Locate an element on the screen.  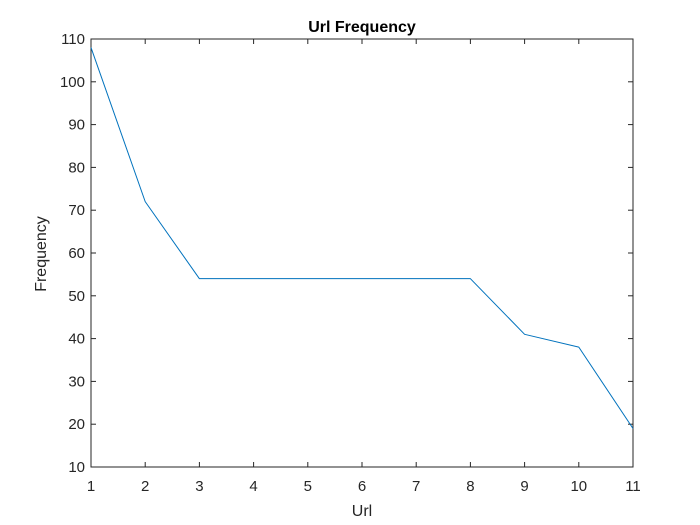
y-tick-label: 40 is located at coordinates (76, 339).